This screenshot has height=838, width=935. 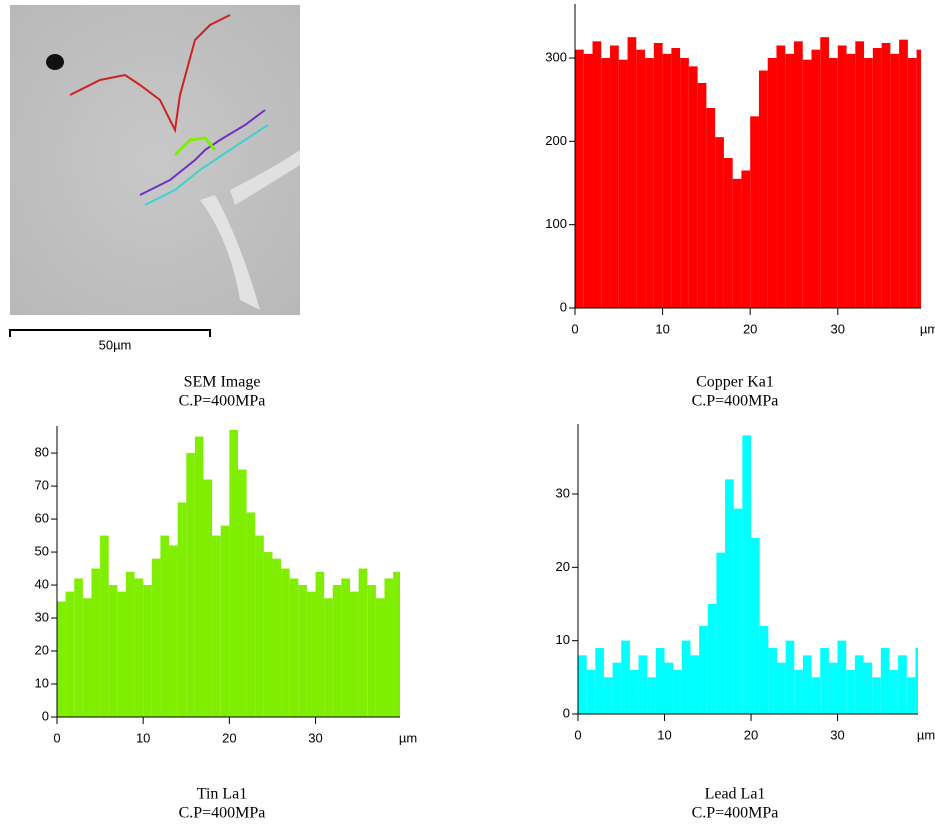 I want to click on chart-title: Lead La1, so click(x=735, y=794).